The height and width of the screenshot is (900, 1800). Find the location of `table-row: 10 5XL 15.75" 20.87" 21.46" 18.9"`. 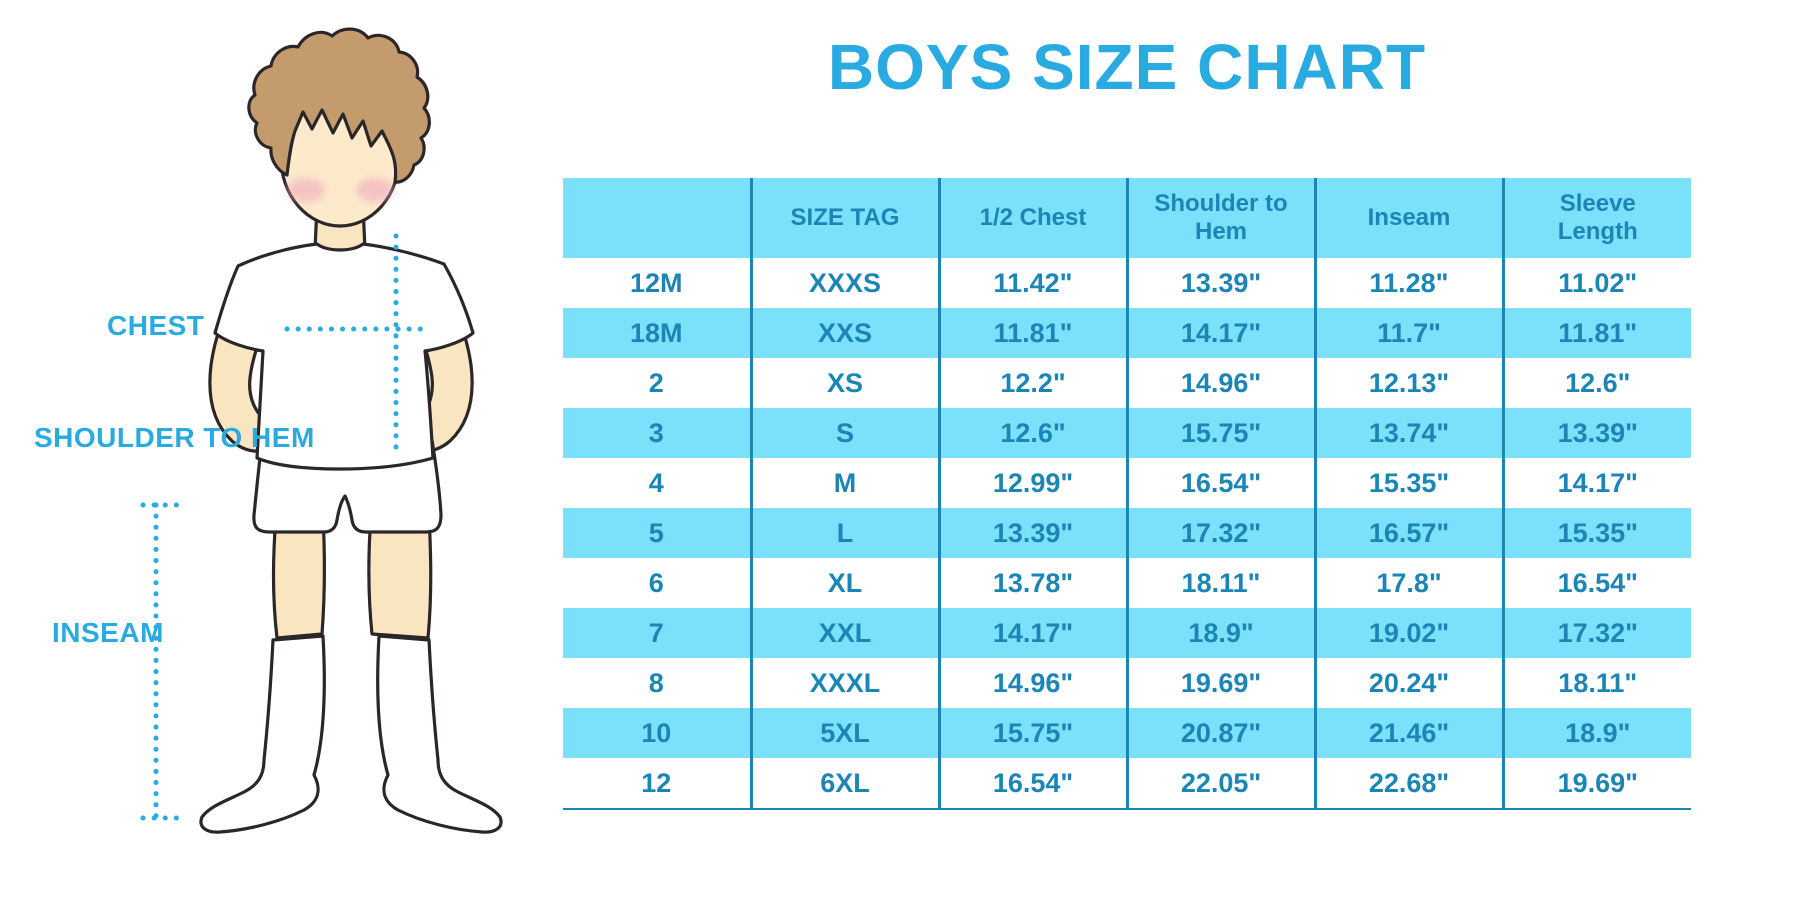

table-row: 10 5XL 15.75" 20.87" 21.46" 18.9" is located at coordinates (1127, 733).